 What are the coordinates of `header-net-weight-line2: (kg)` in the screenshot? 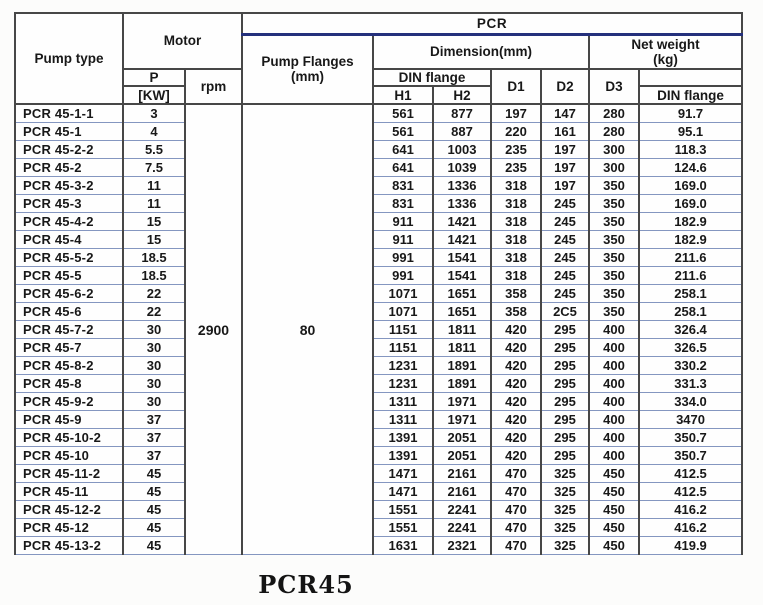 It's located at (665, 59).